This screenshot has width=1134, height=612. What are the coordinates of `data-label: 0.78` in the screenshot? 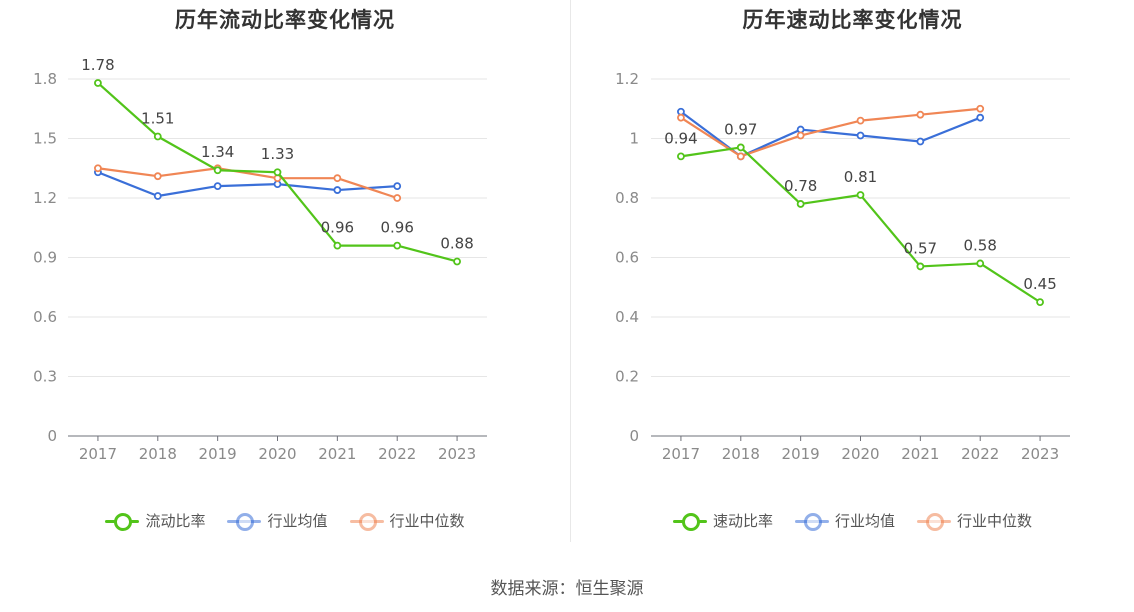 It's located at (800, 186).